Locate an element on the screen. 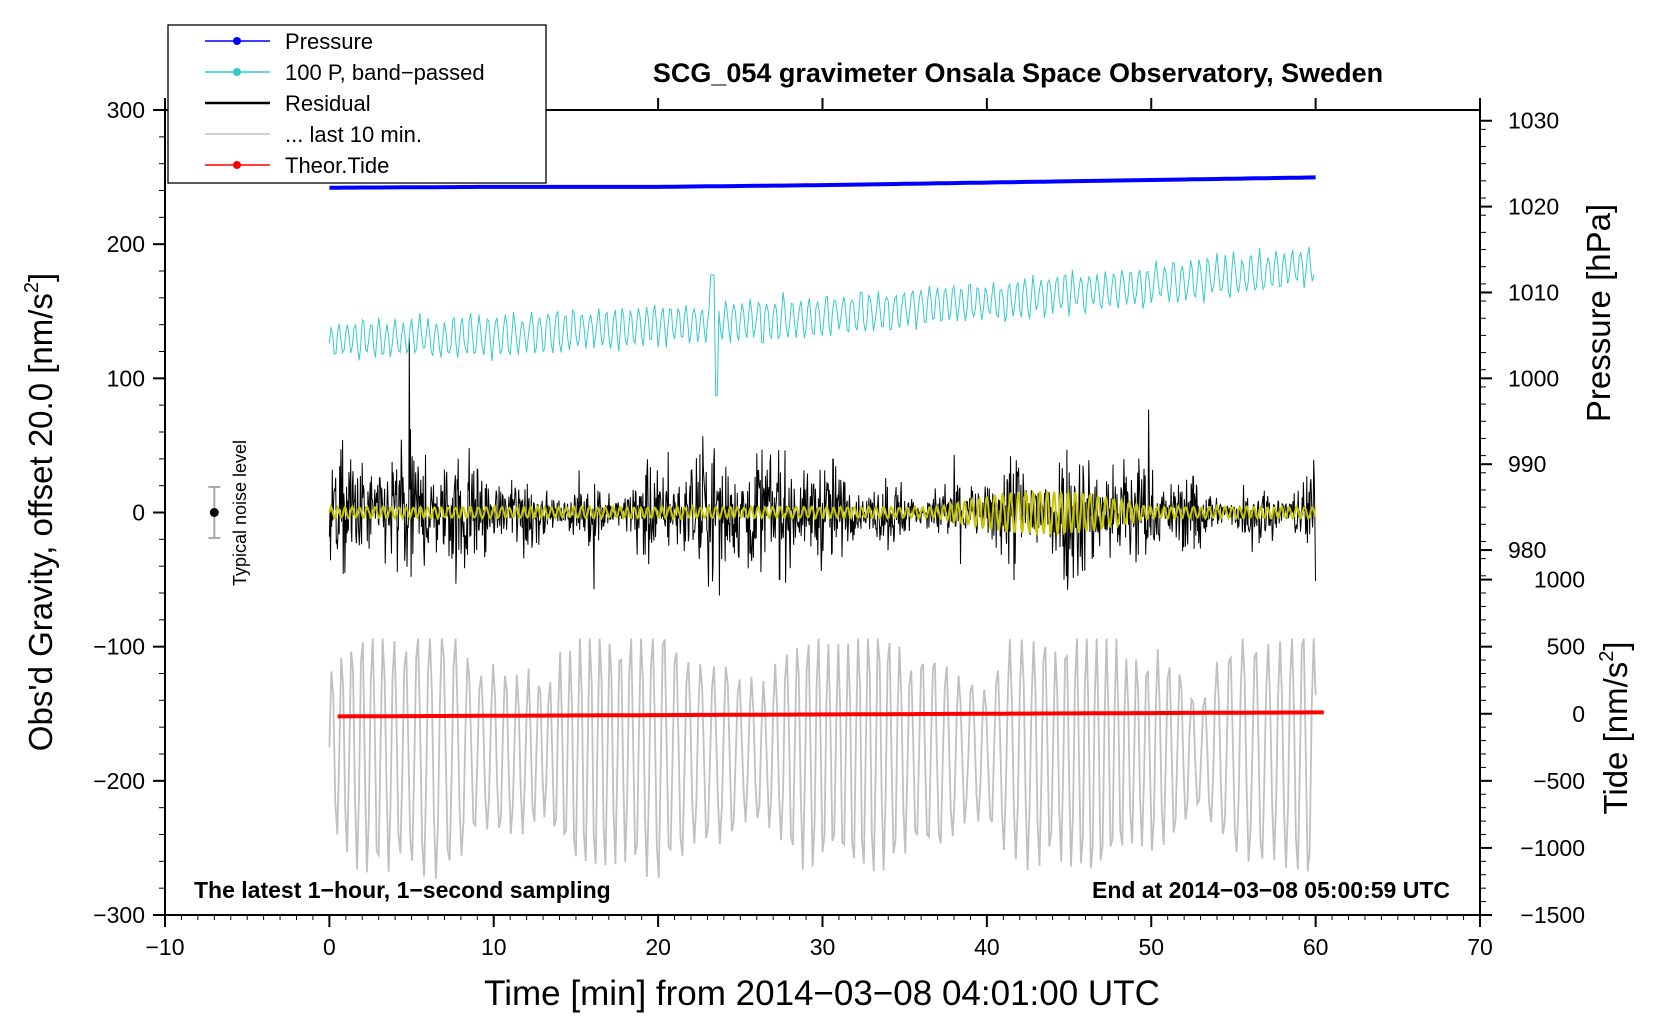 The width and height of the screenshot is (1660, 1020). y-axis-label-pressure: Pressure [hPa] is located at coordinates (1598, 313).